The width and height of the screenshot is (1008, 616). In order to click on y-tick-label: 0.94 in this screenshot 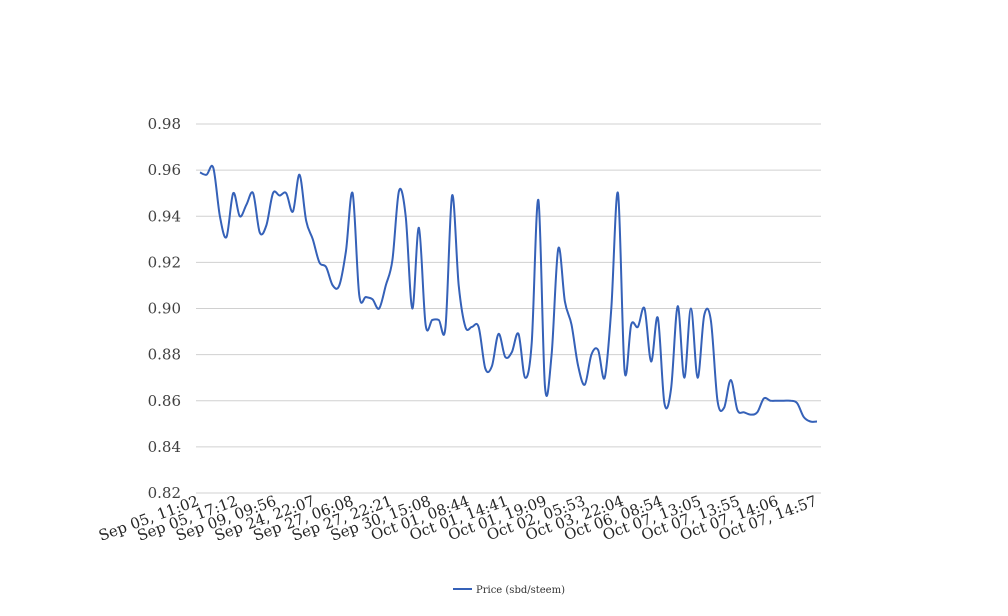, I will do `click(164, 216)`.